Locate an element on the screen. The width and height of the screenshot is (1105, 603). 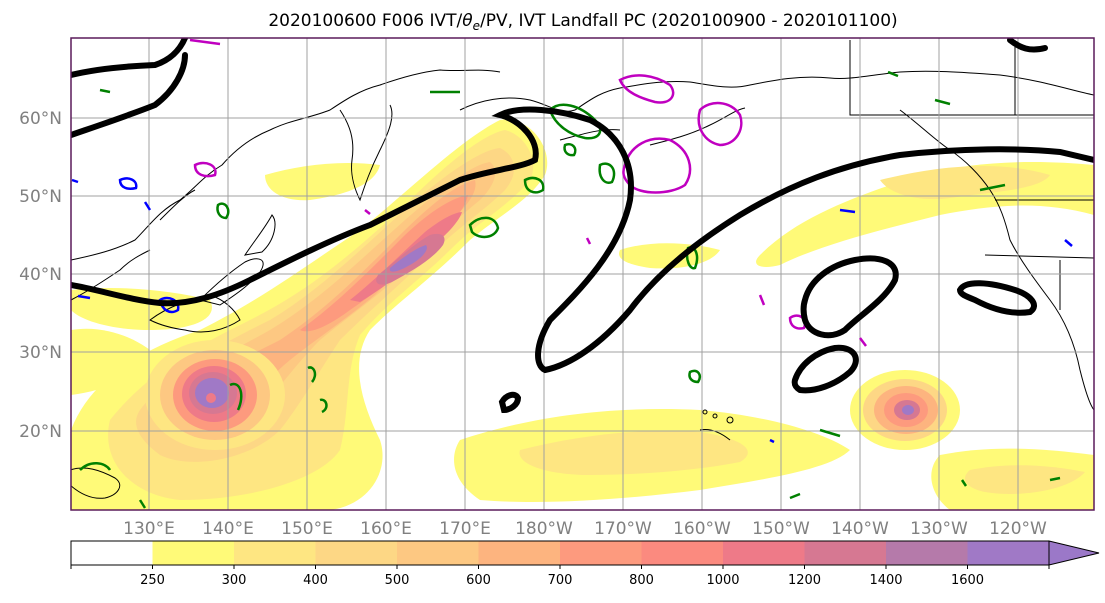
colorbar-tick-label: 250 is located at coordinates (152, 580).